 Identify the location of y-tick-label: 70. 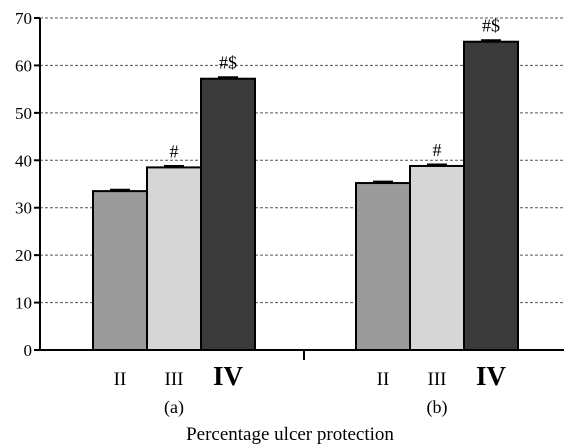
(23, 18).